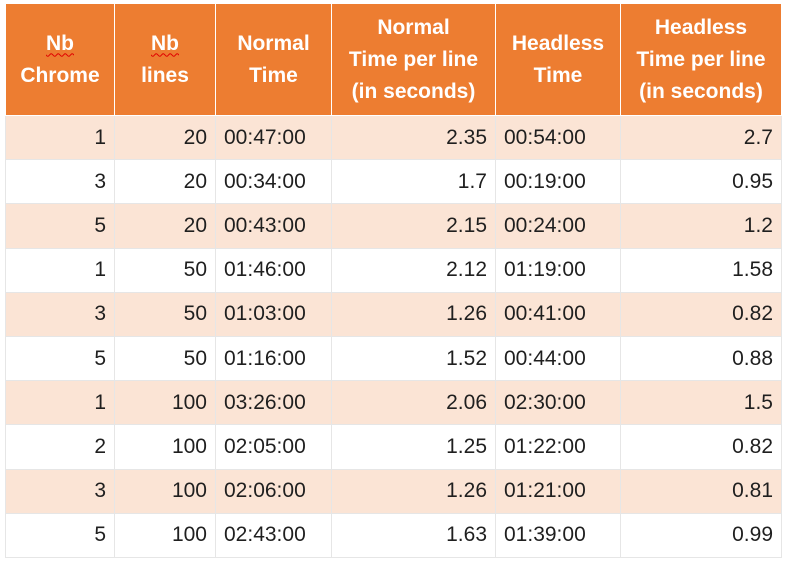 This screenshot has height=567, width=791. What do you see at coordinates (413, 535) in the screenshot?
I see `cell-normal-time-per-line: 1.63` at bounding box center [413, 535].